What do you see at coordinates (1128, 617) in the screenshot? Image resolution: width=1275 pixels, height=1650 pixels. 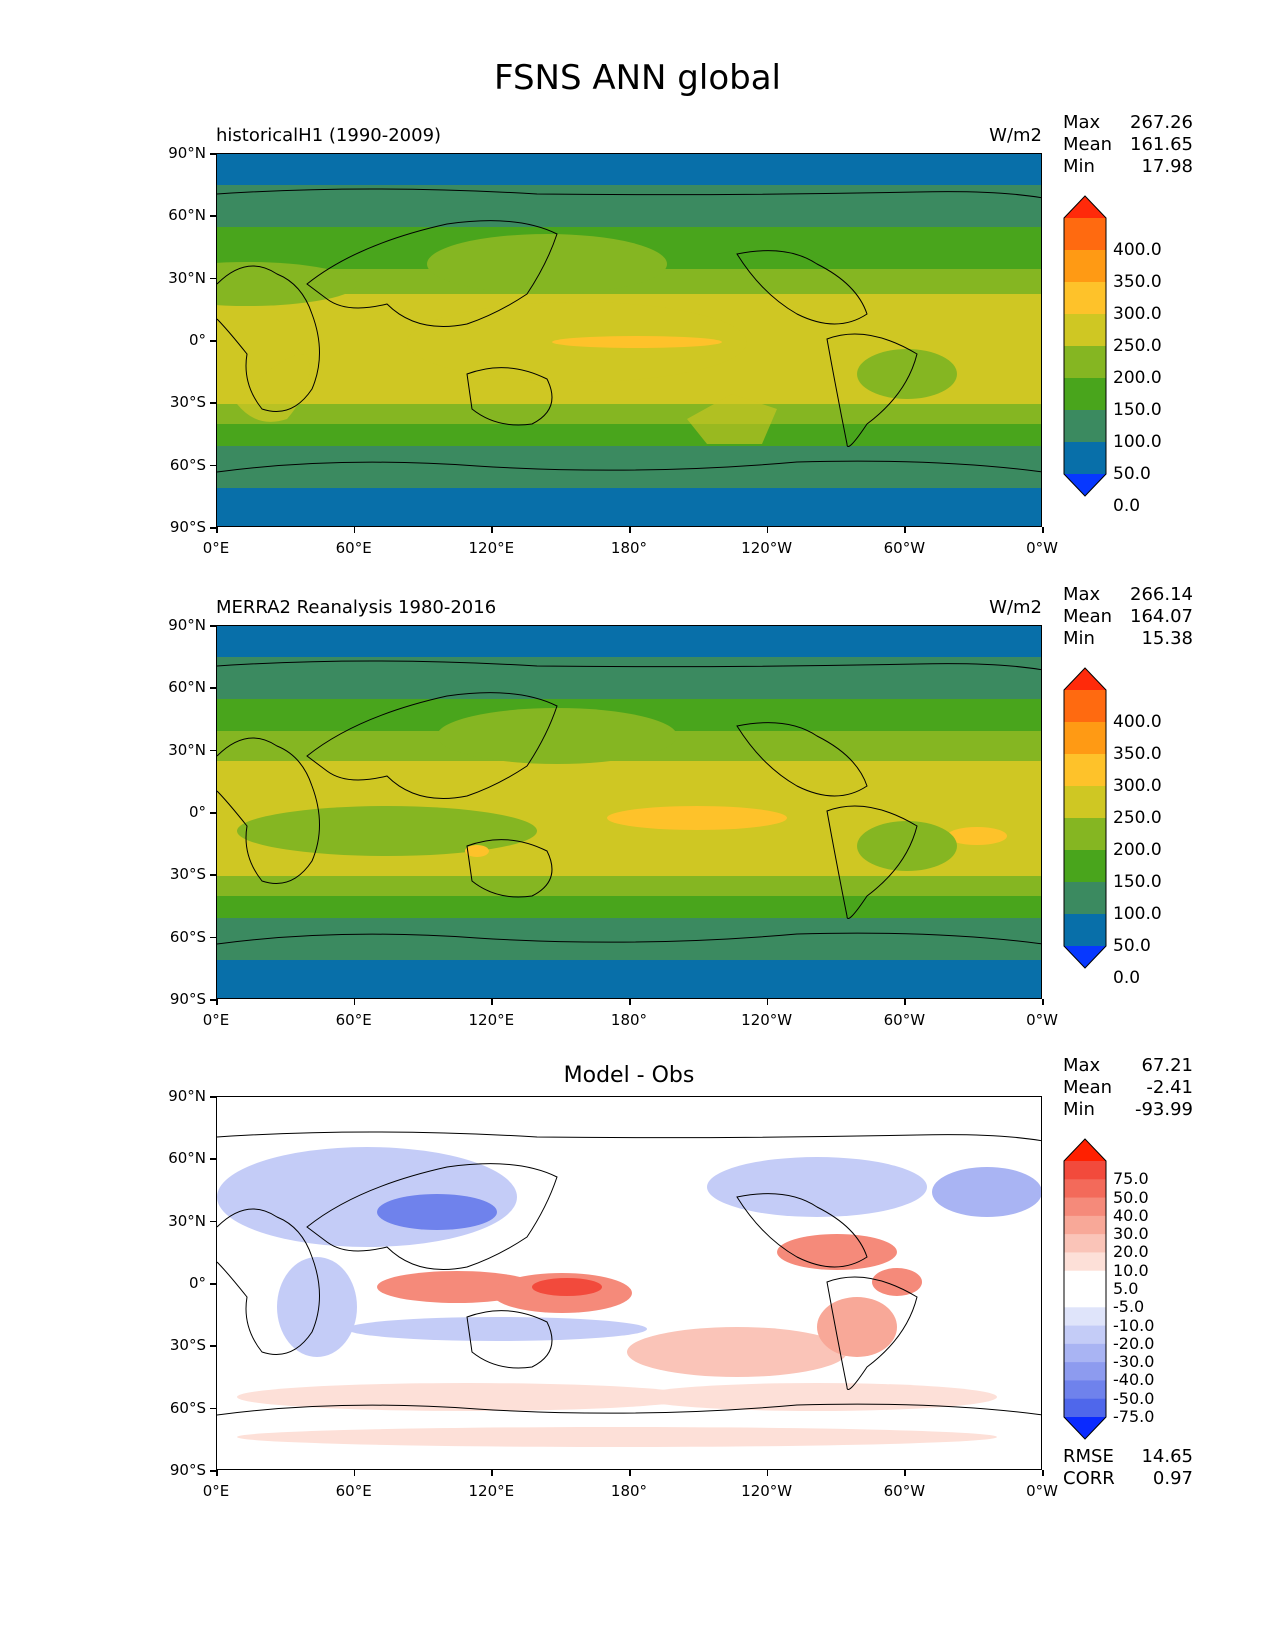 I see `stats-box: Max 266.14 Mean 164.07 Min 15.38` at bounding box center [1128, 617].